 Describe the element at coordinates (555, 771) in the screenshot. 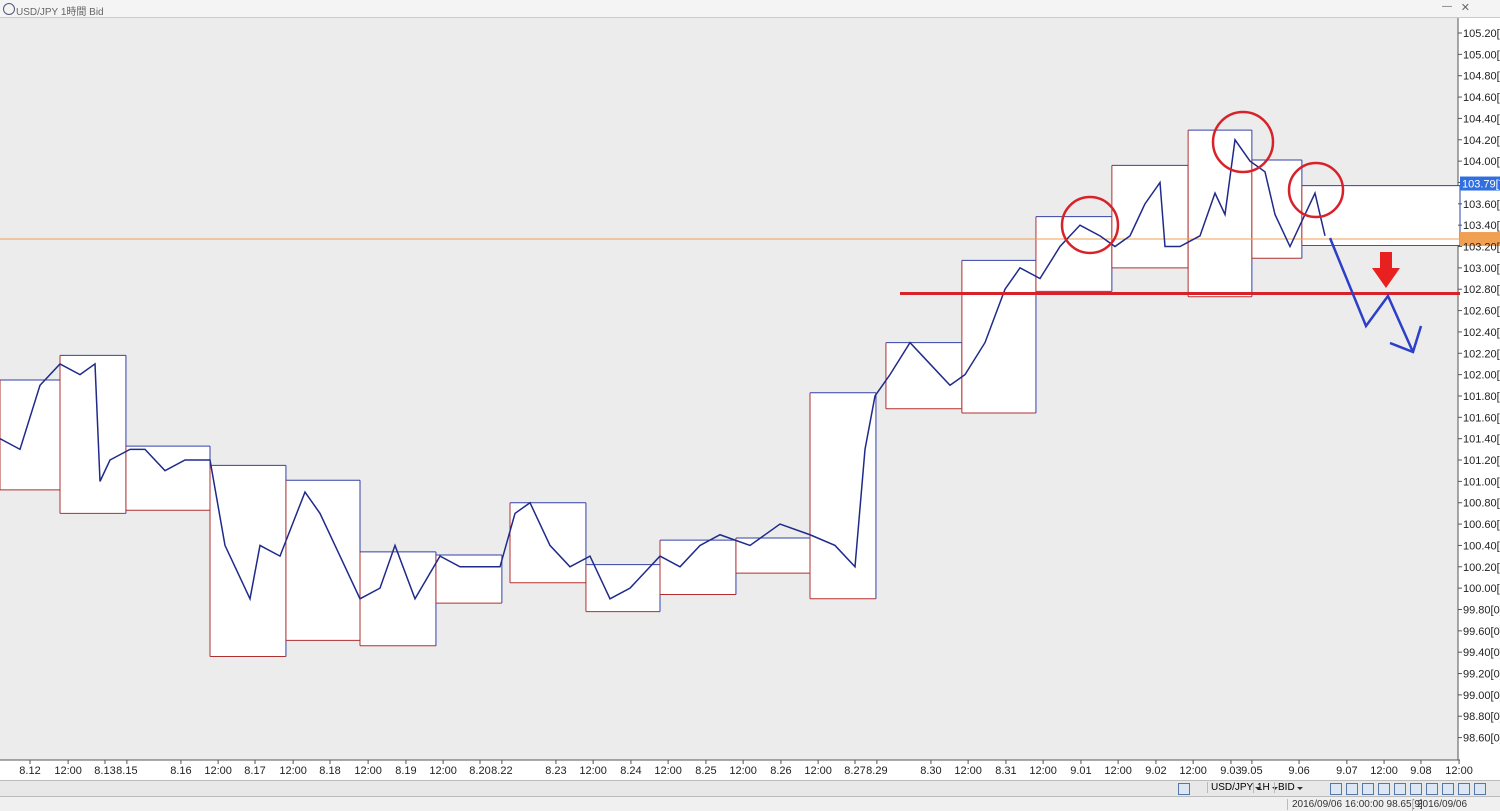

I see `x-tick-label: 8.23` at that location.